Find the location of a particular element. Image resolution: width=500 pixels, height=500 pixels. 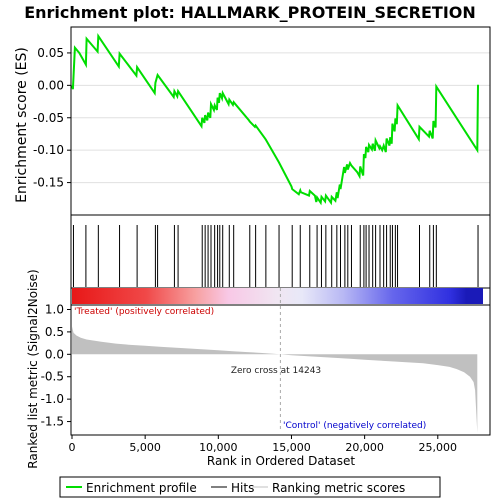

treated-label: 'Treated' (positively correlated) is located at coordinates (144, 312).